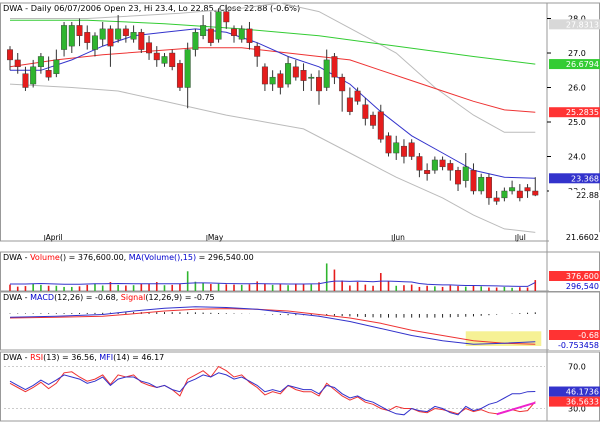 The height and width of the screenshot is (430, 600). What do you see at coordinates (521, 237) in the screenshot?
I see `x-axis-label: Jul` at bounding box center [521, 237].